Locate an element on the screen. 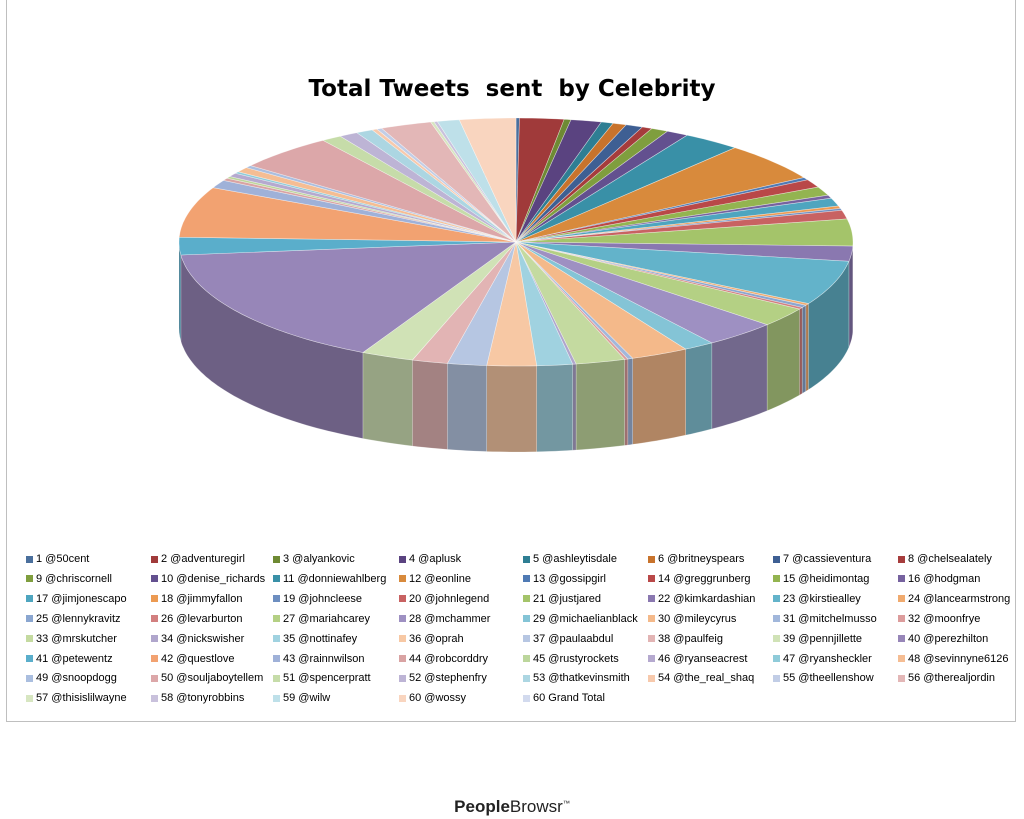 This screenshot has height=819, width=1024. legend-item: 5 @ashleytisdale is located at coordinates (570, 559).